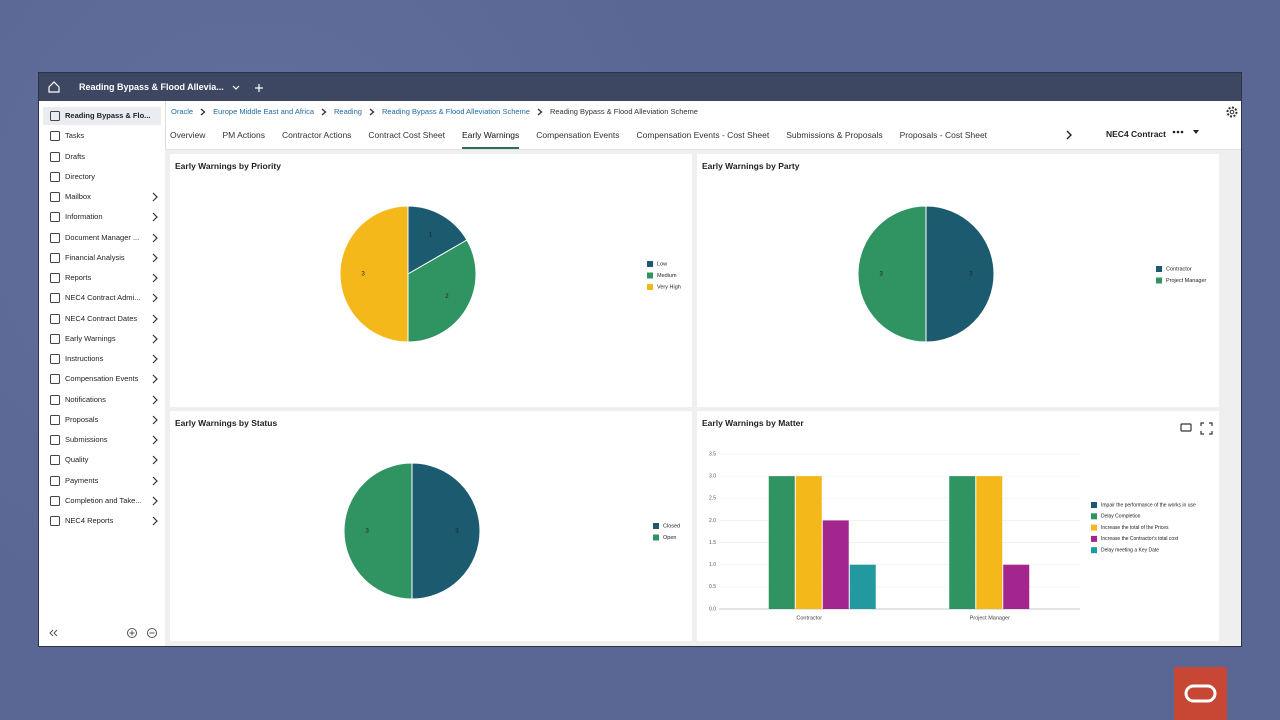 Image resolution: width=1280 pixels, height=720 pixels. What do you see at coordinates (1069, 135) in the screenshot?
I see `tabs-next` at bounding box center [1069, 135].